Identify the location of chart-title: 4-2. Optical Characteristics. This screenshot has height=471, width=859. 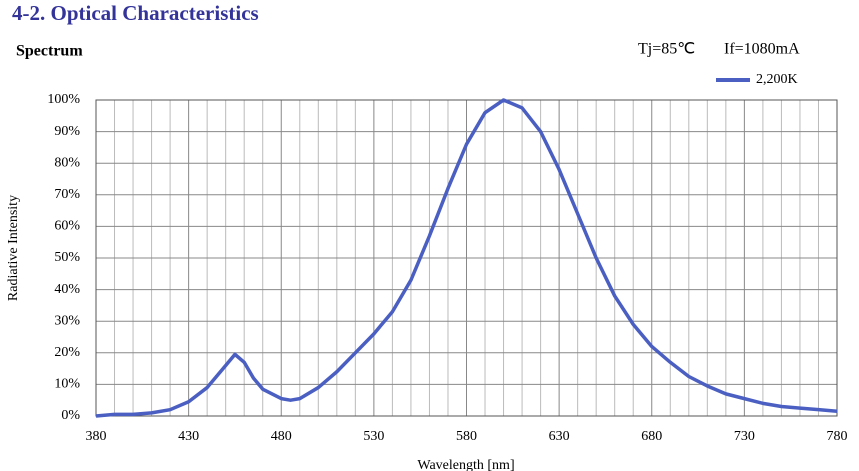
(135, 13).